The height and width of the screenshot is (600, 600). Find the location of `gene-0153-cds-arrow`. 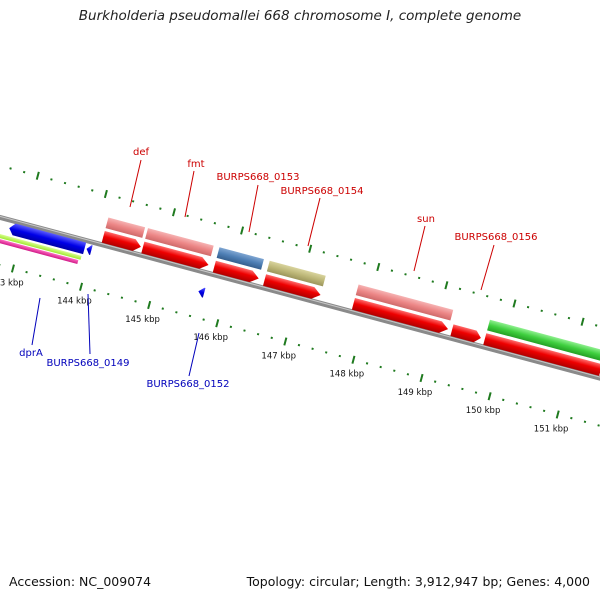

gene-0153-cds-arrow is located at coordinates (236, 272).